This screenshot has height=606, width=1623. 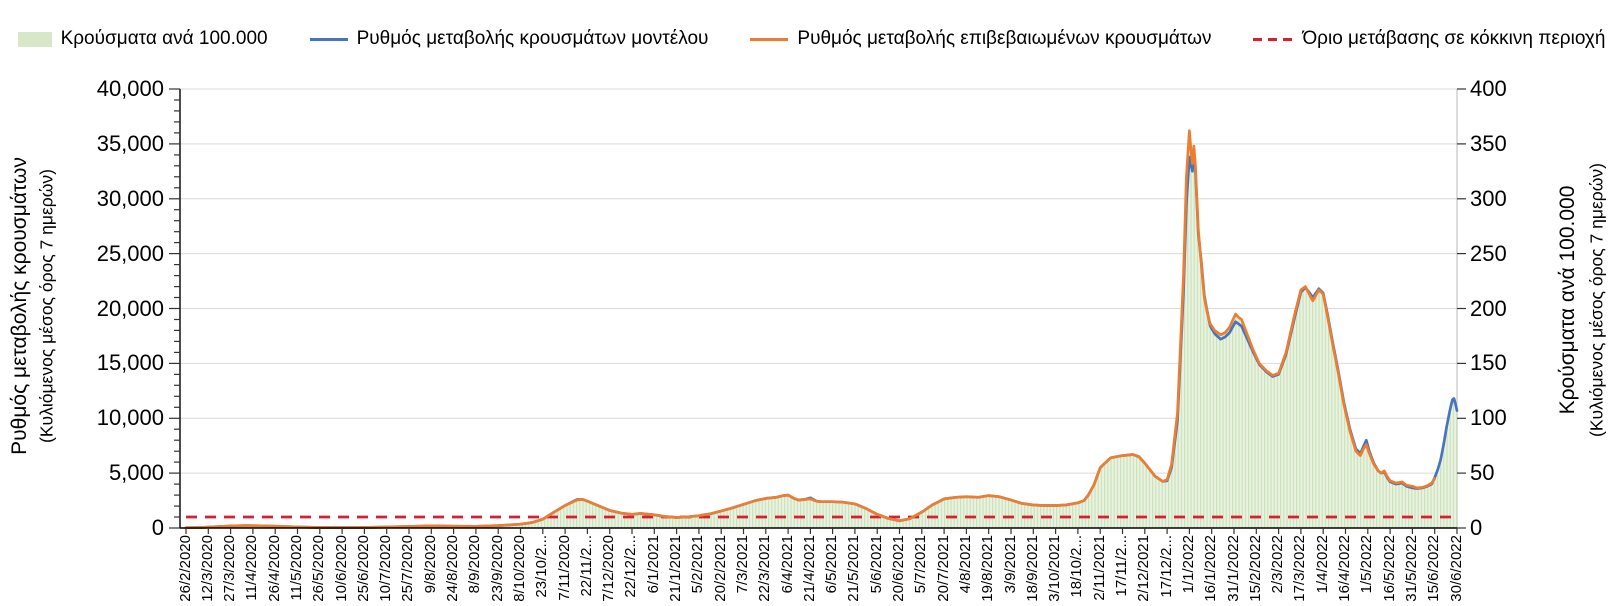 I want to click on x-tick-label: 2/3/2022, so click(x=1278, y=564).